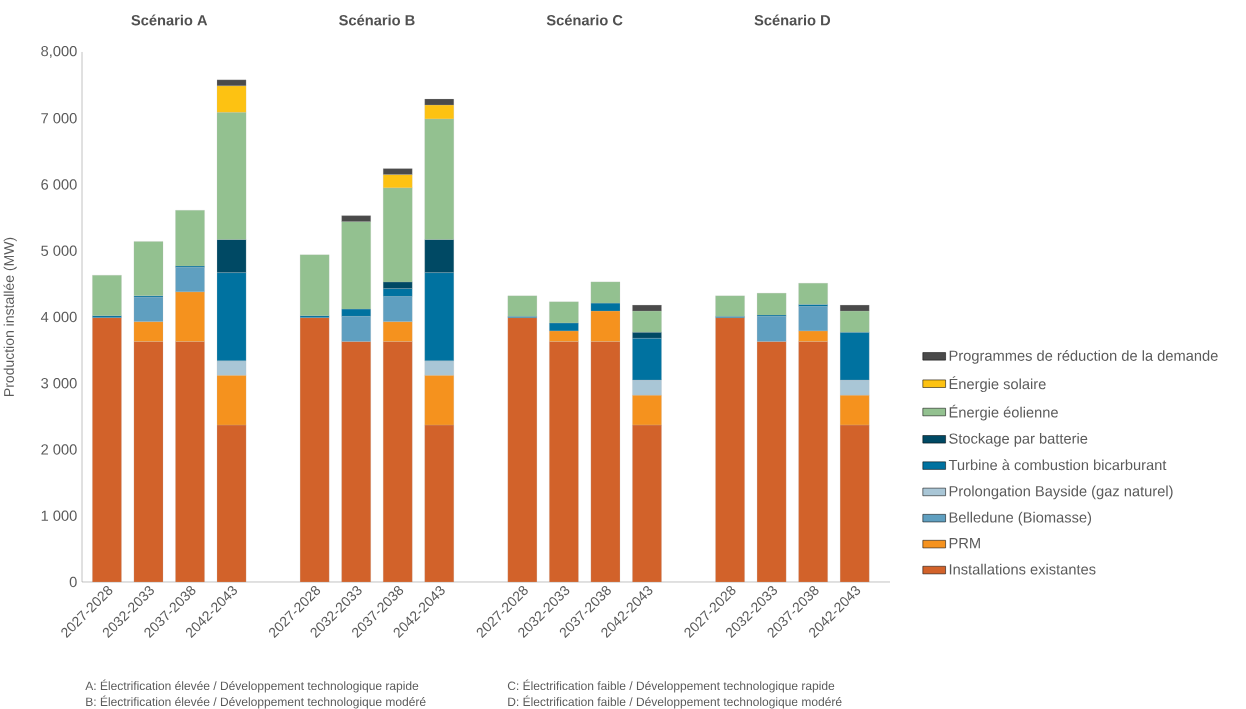 The width and height of the screenshot is (1246, 709). I want to click on text: B: Électrification élevée / Développement technologique modéré, so click(256, 702).